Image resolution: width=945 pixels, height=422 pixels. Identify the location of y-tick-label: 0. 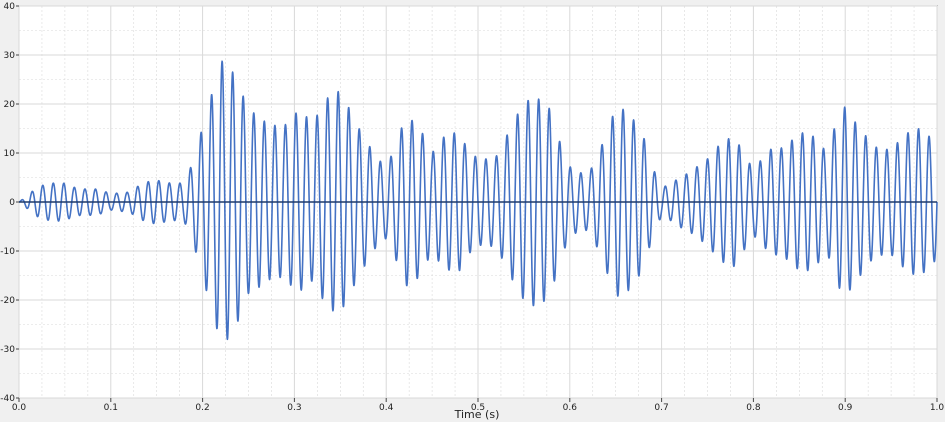
(12, 203).